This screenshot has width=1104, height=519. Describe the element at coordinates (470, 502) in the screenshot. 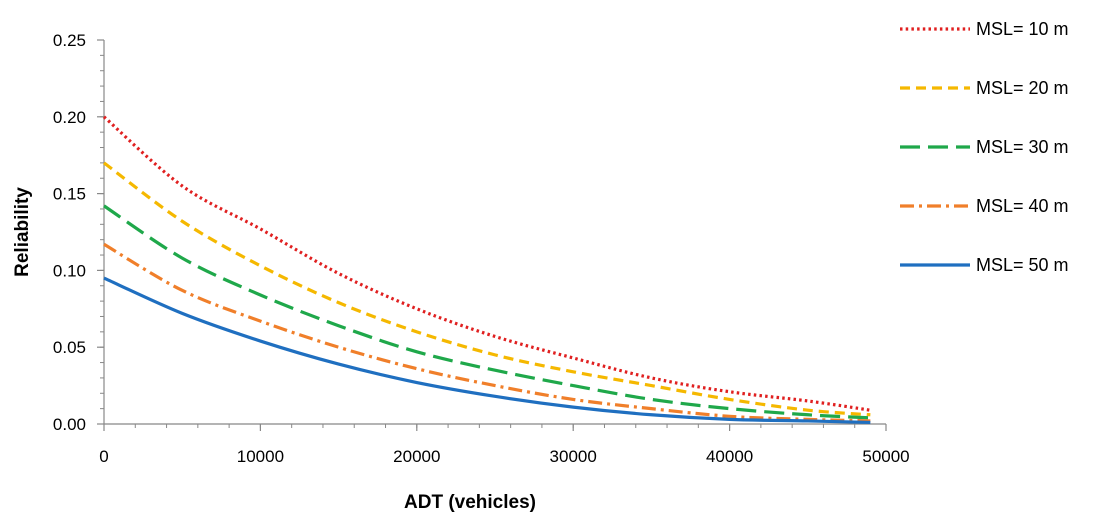

I see `x-axis-title: ADT (vehicles)` at that location.